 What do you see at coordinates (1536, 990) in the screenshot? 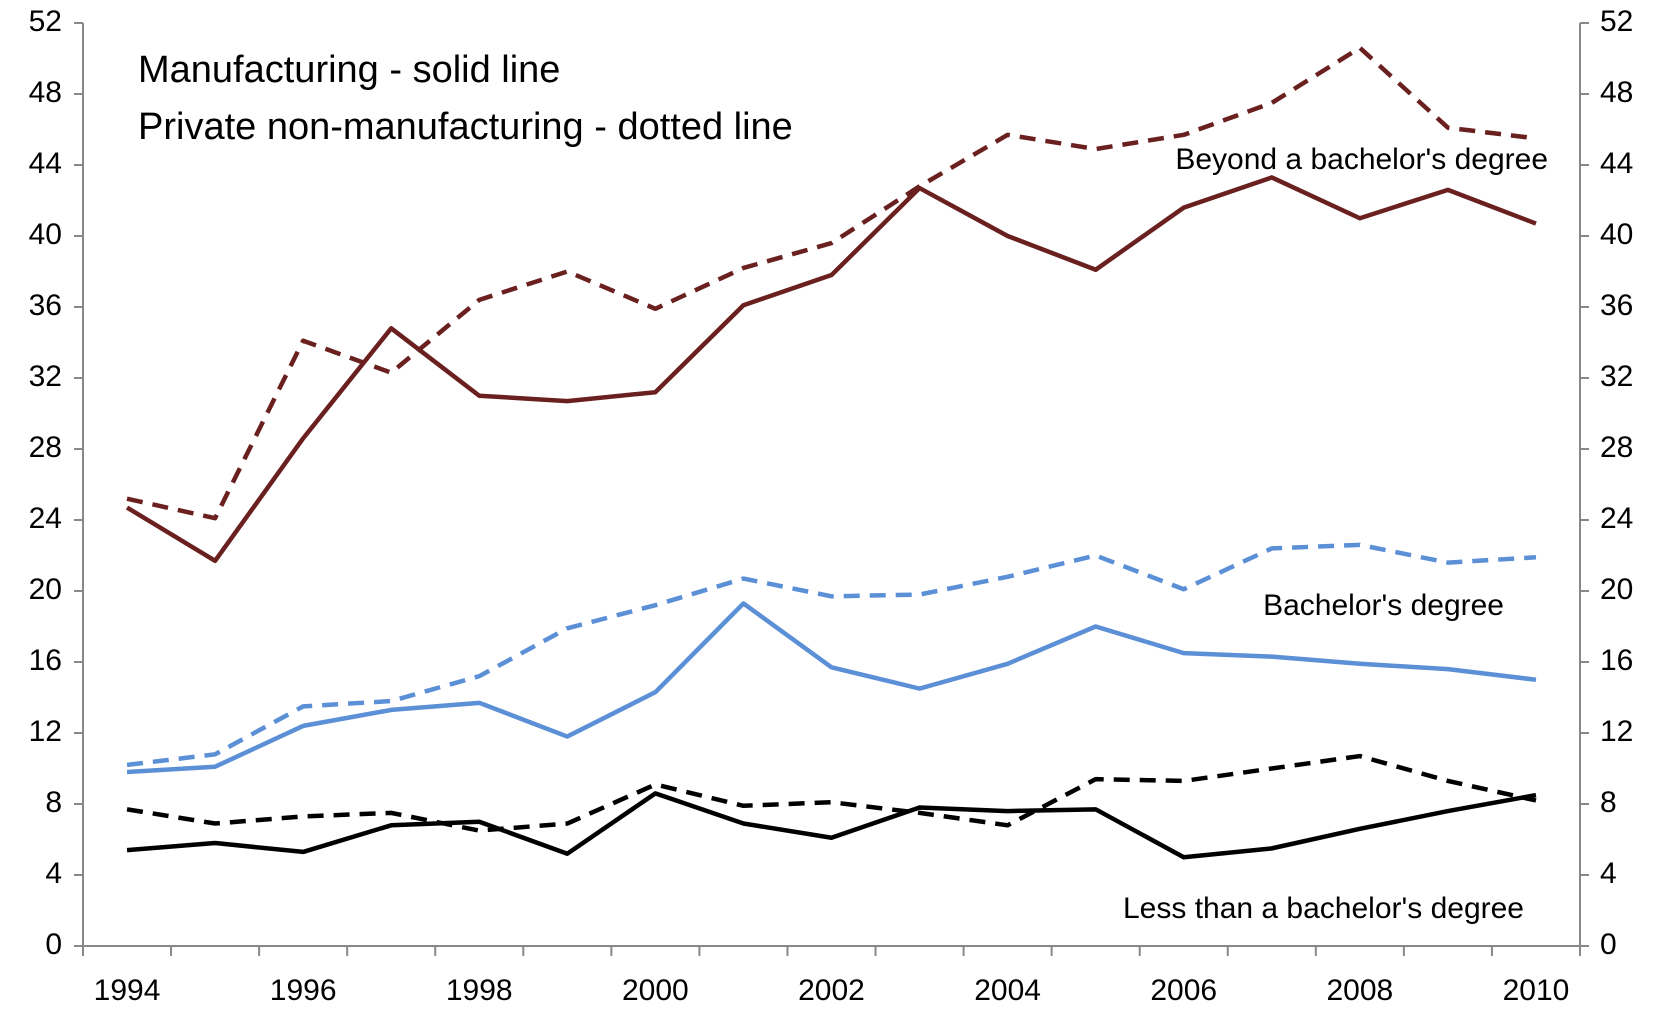
I see `x-tick-label: 2010` at bounding box center [1536, 990].